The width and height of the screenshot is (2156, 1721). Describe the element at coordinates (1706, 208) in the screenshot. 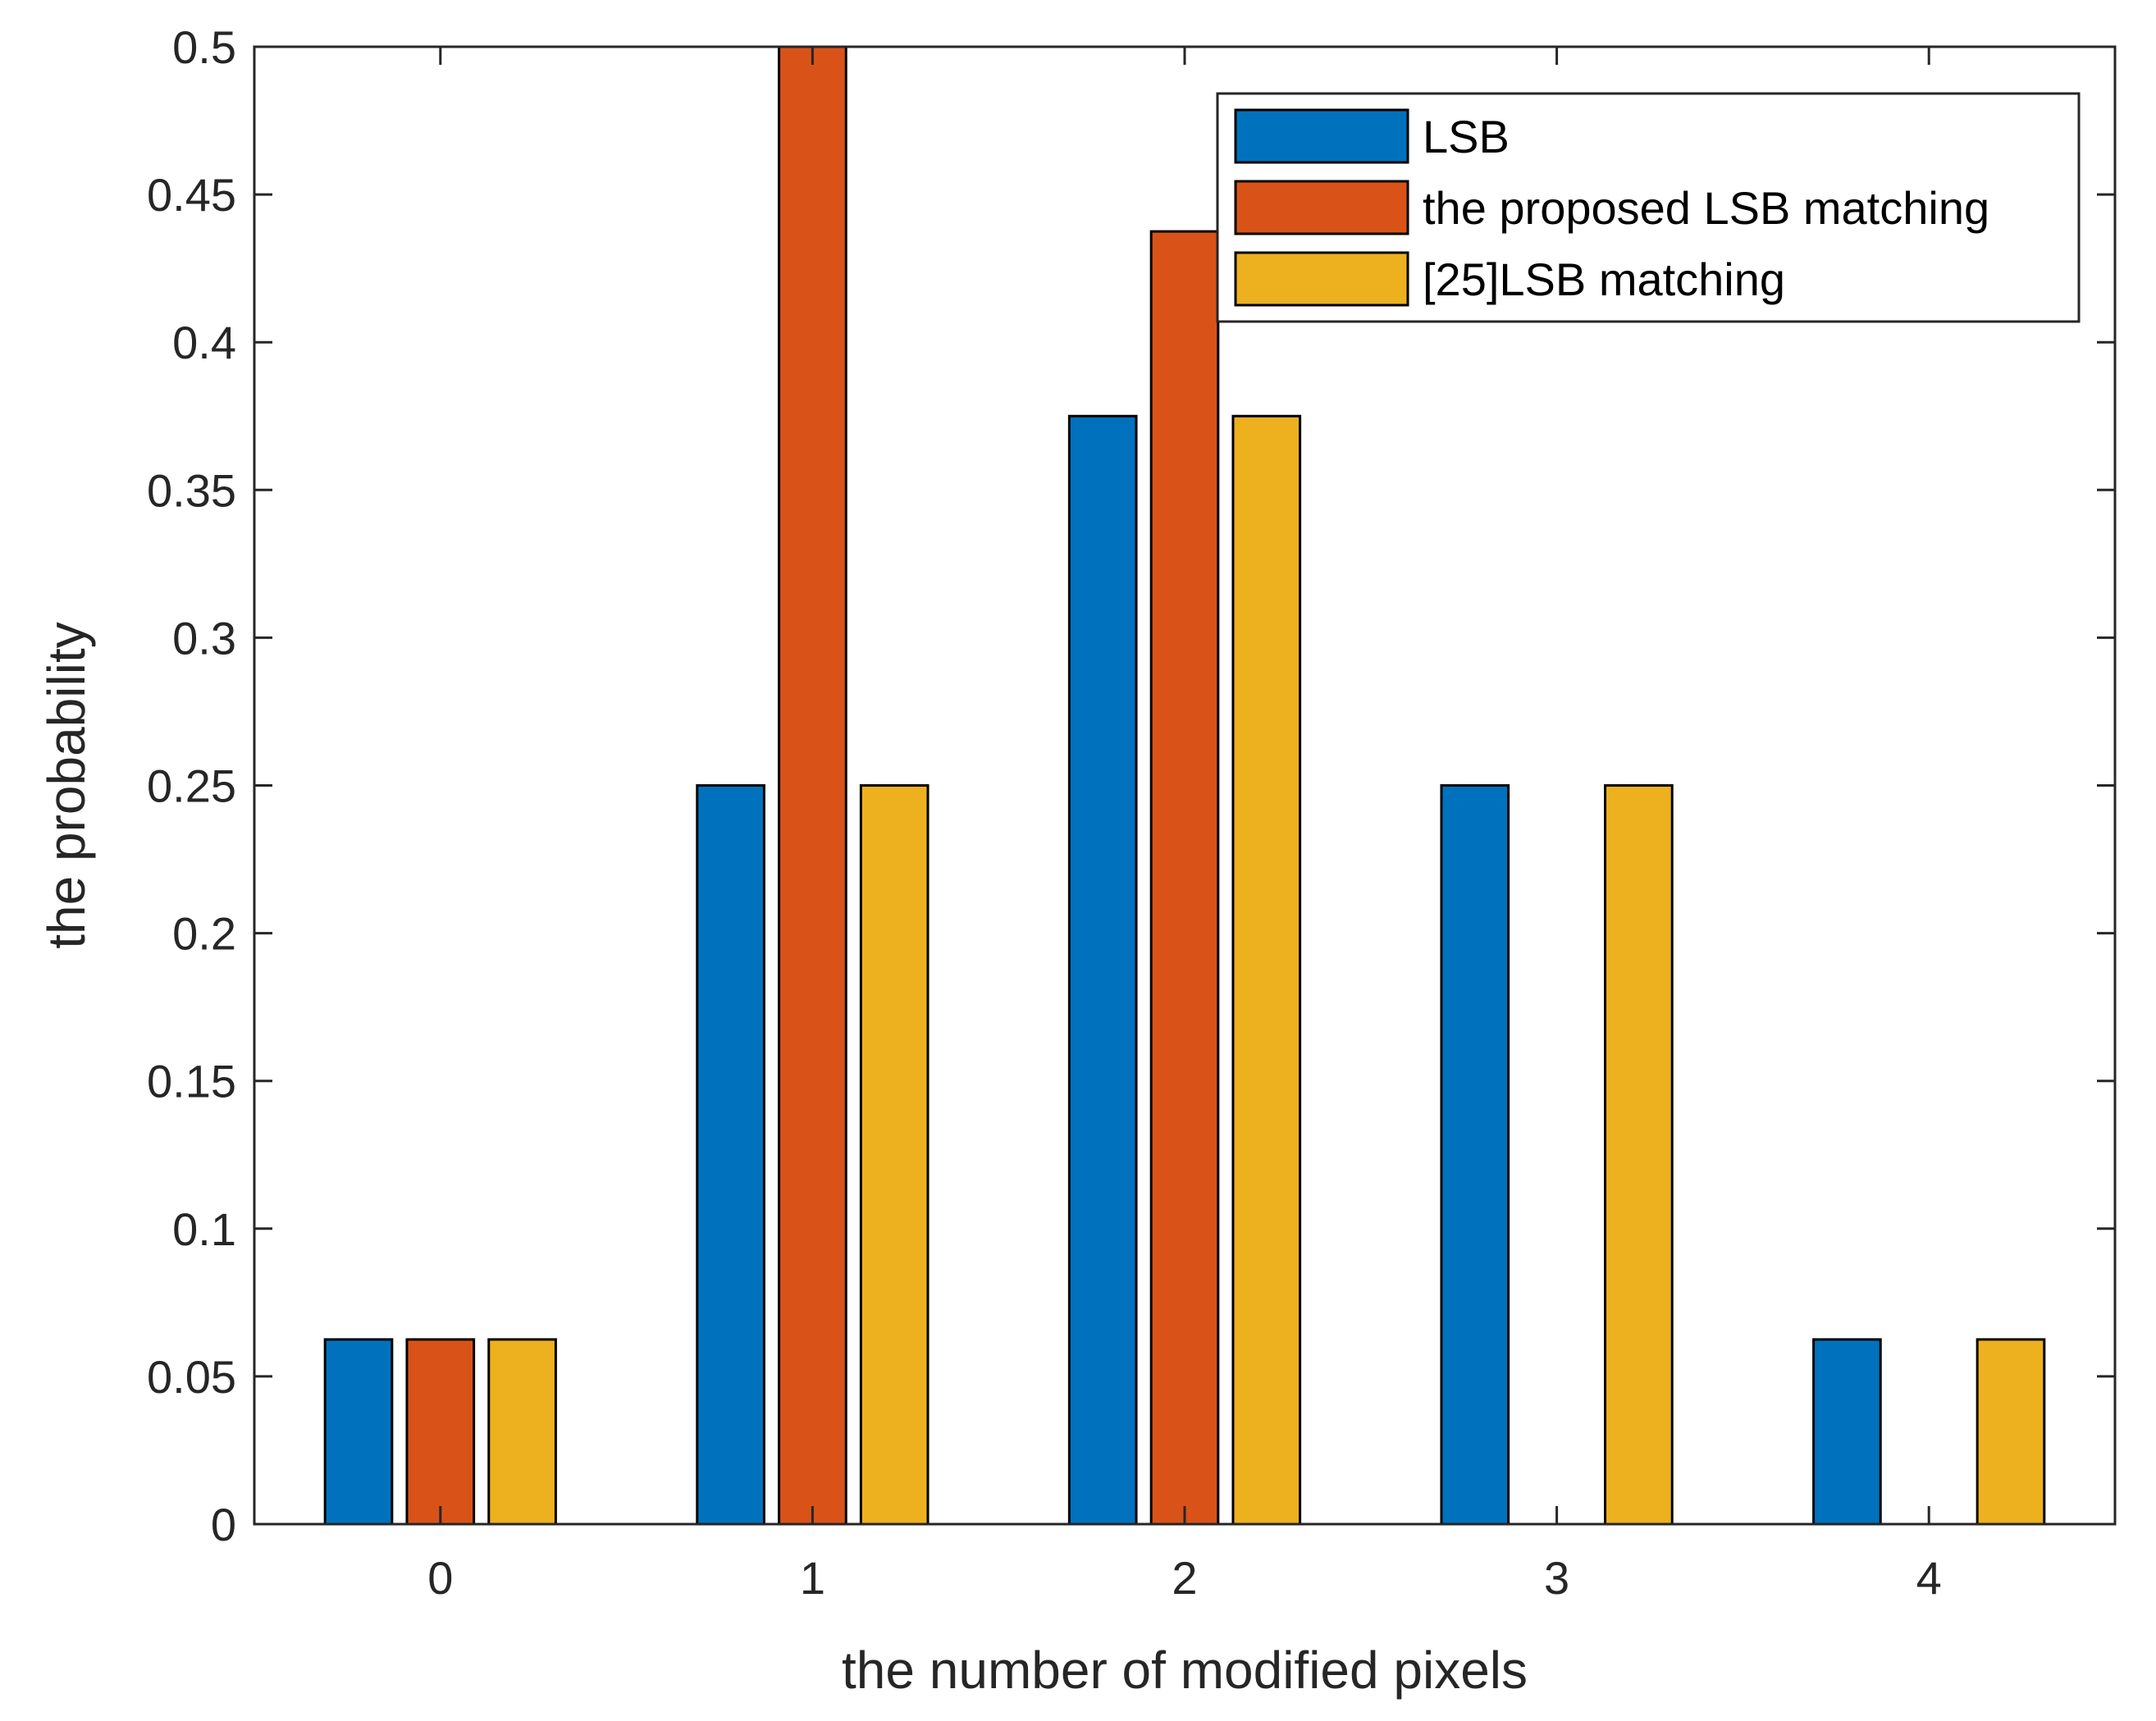

I see `legend-label-proposed-lsb-matching: the proposed LSB matching` at that location.